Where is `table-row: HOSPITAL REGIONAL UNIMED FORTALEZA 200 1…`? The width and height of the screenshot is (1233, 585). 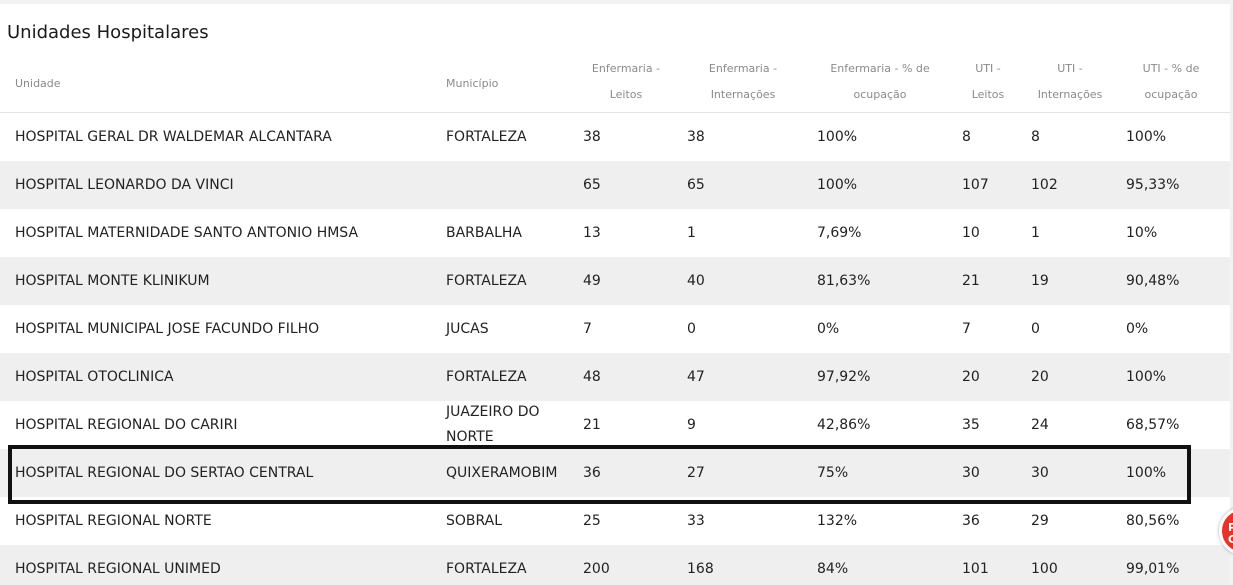 table-row: HOSPITAL REGIONAL UNIMED FORTALEZA 200 1… is located at coordinates (615, 565).